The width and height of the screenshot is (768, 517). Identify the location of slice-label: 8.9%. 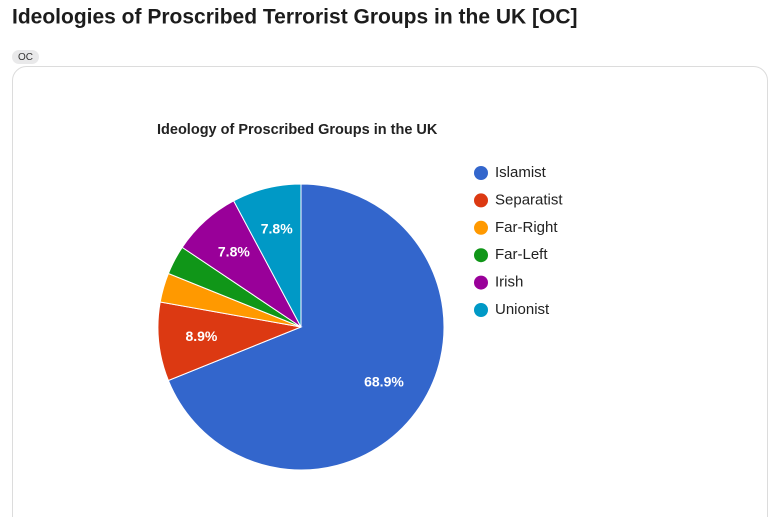
(201, 336).